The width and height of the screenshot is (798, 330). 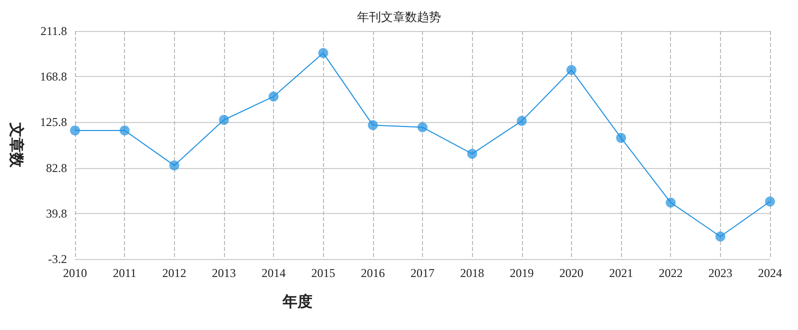 I want to click on x-tick-label: 2013, so click(x=224, y=273).